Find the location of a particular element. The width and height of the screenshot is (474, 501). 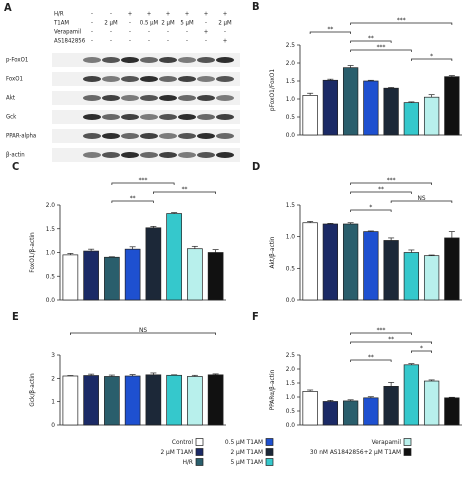

condition-label: Verapamil is located at coordinates (67, 32).